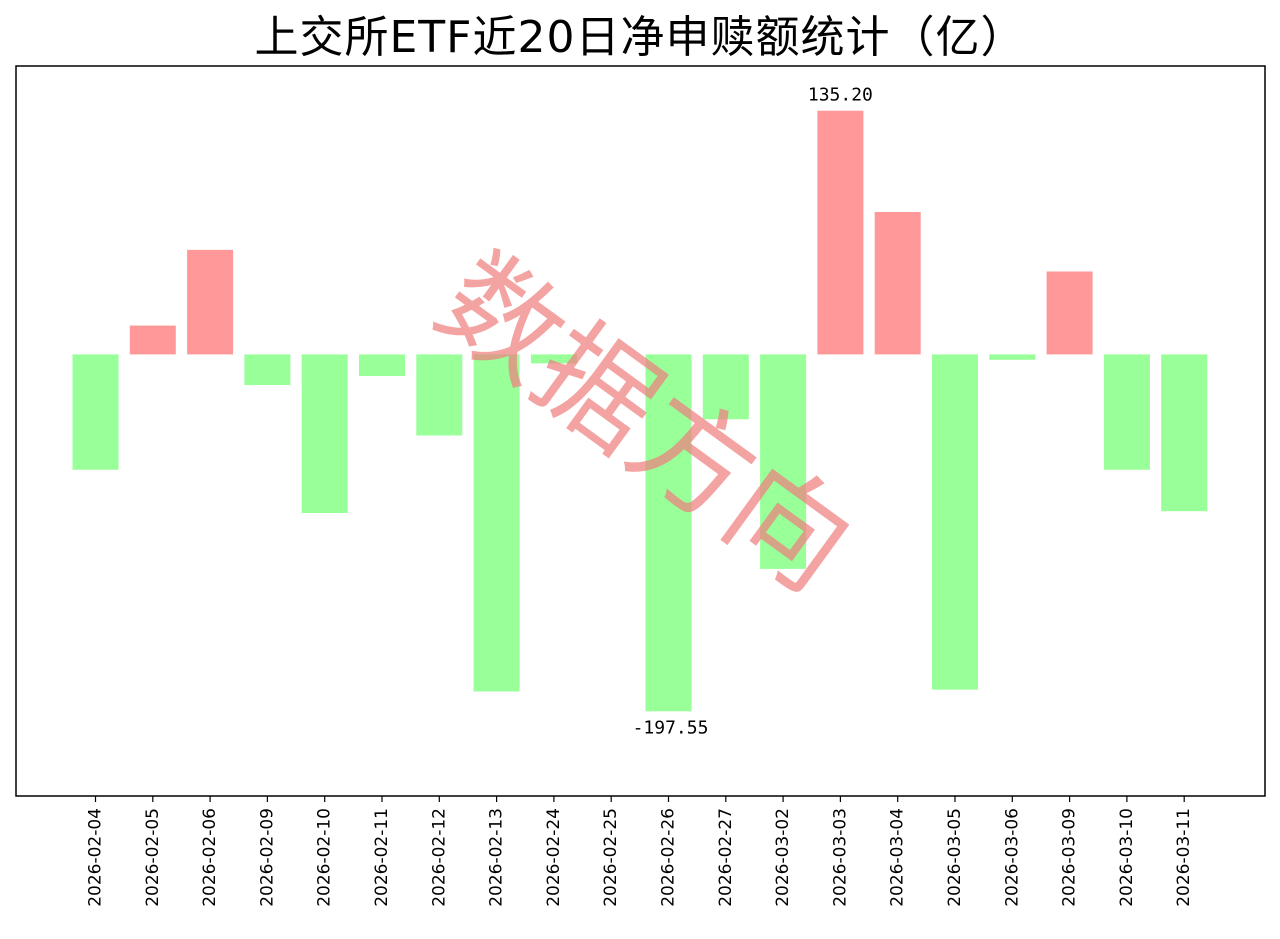  Describe the element at coordinates (497, 857) in the screenshot. I see `x-tick-label: 2026-02-13` at that location.